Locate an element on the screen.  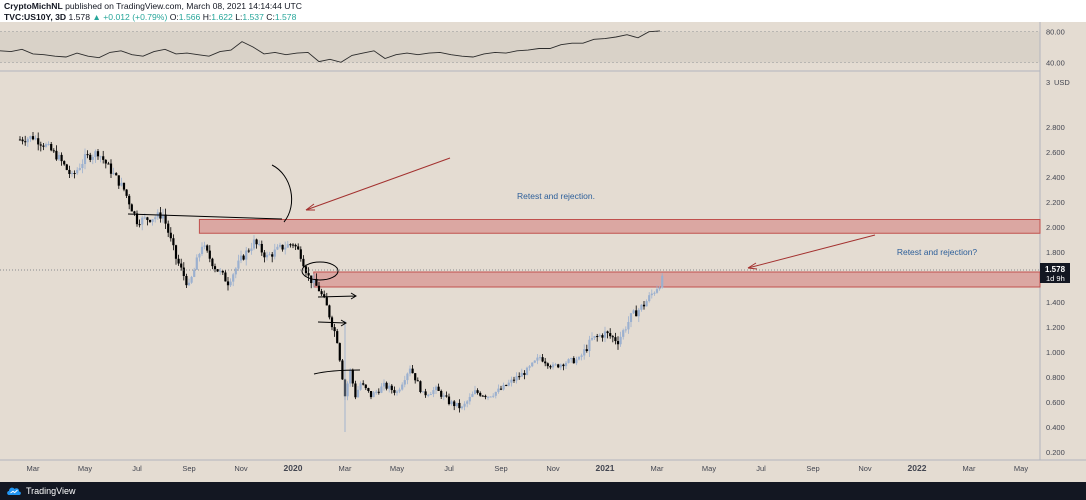
price-tick-label: 0.400 is located at coordinates (1055, 427).